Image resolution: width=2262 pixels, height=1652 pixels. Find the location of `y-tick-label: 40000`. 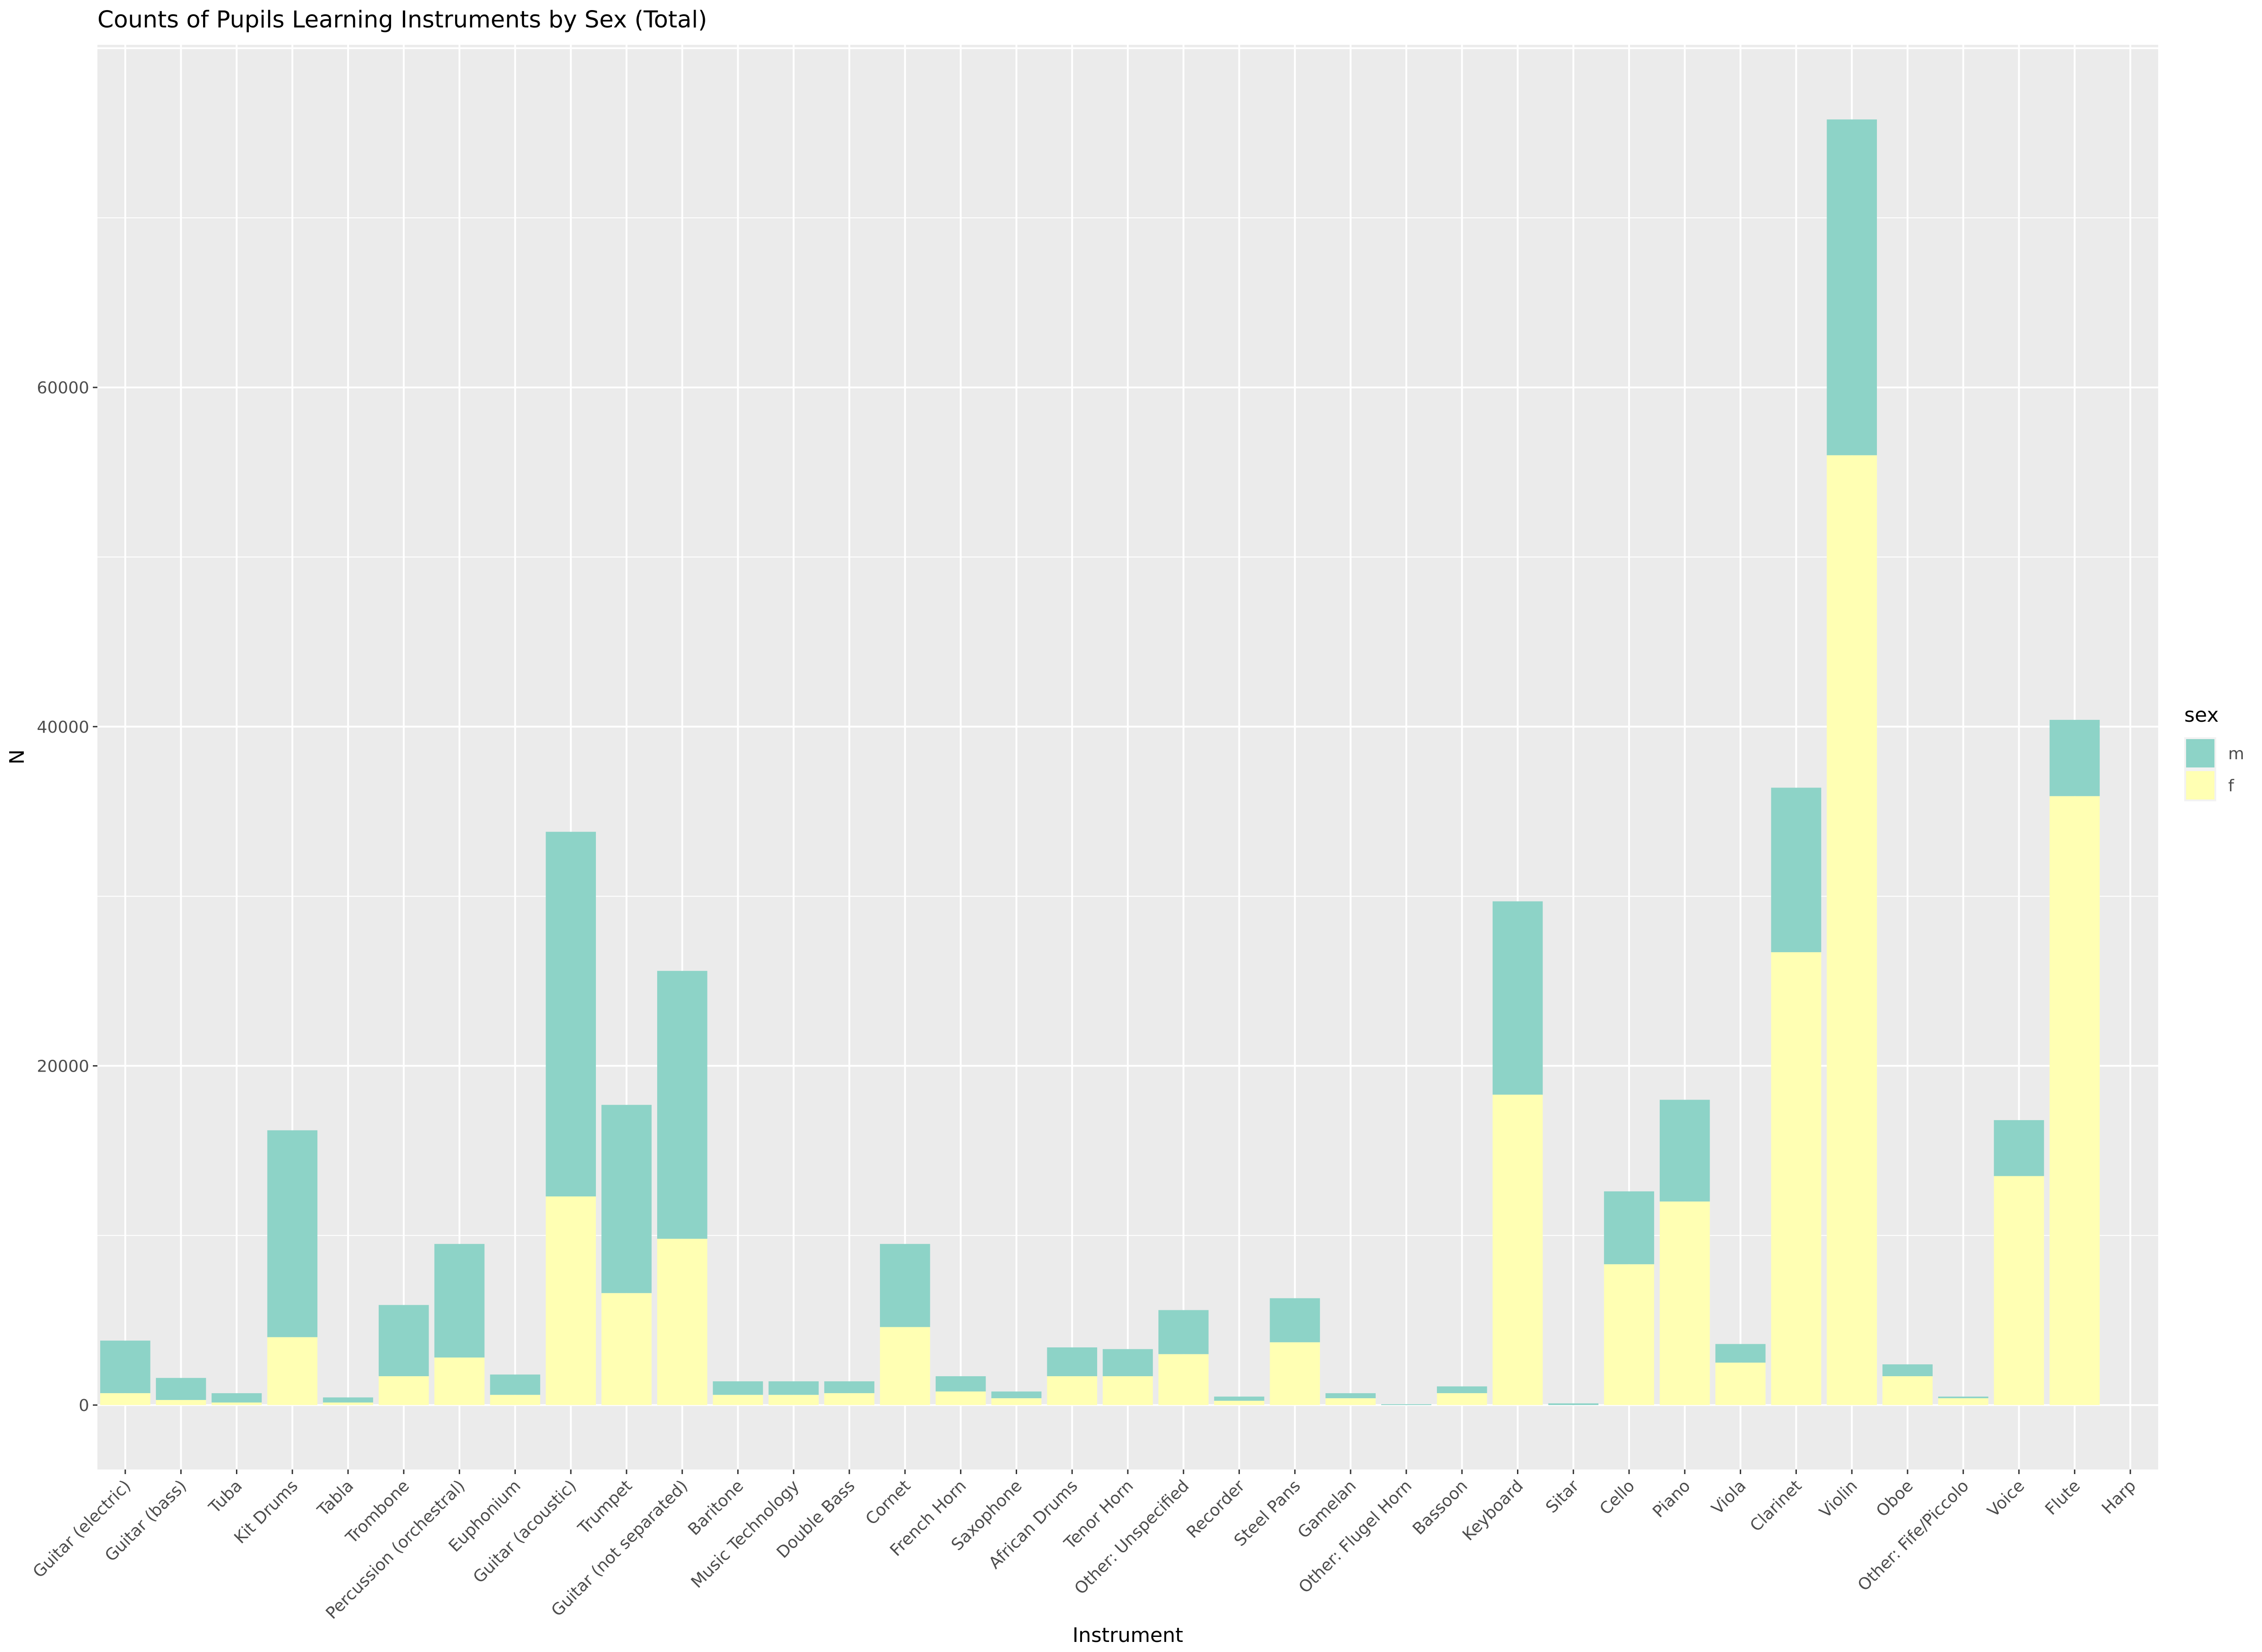

y-tick-label: 40000 is located at coordinates (63, 727).